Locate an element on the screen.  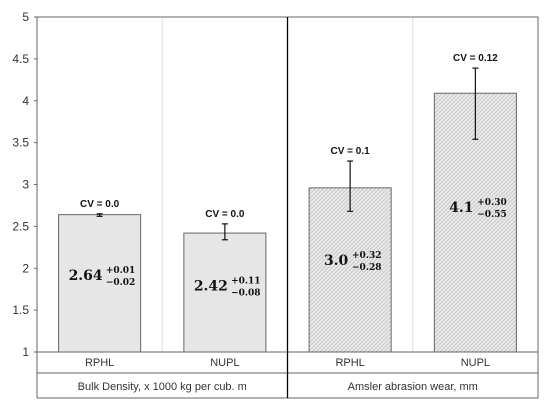
y-tick-label: 4.5 is located at coordinates (20, 59).